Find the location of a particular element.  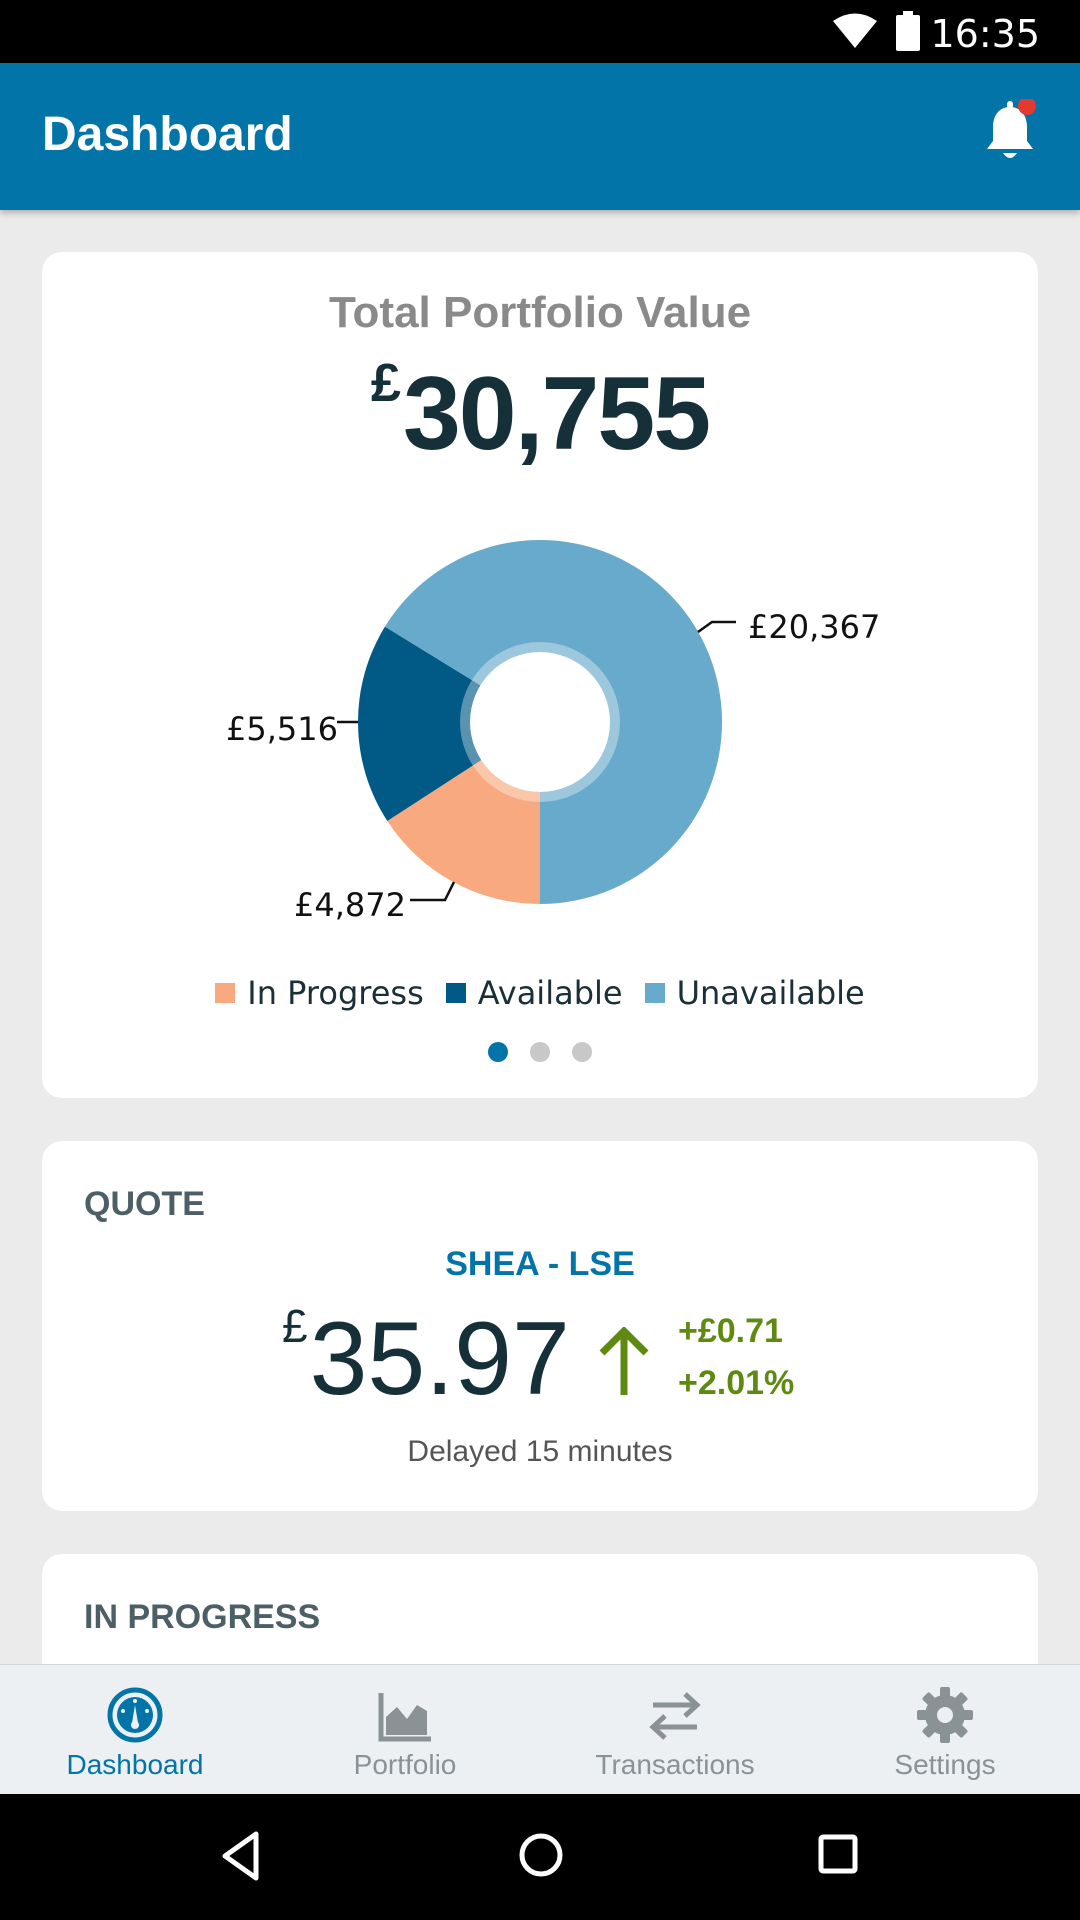

legend-item-available: Available is located at coordinates (534, 993).